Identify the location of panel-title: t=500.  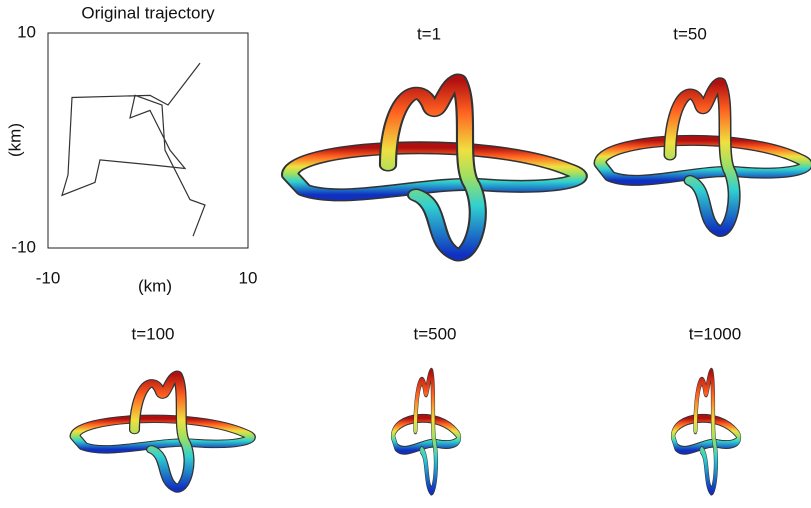
(434, 333).